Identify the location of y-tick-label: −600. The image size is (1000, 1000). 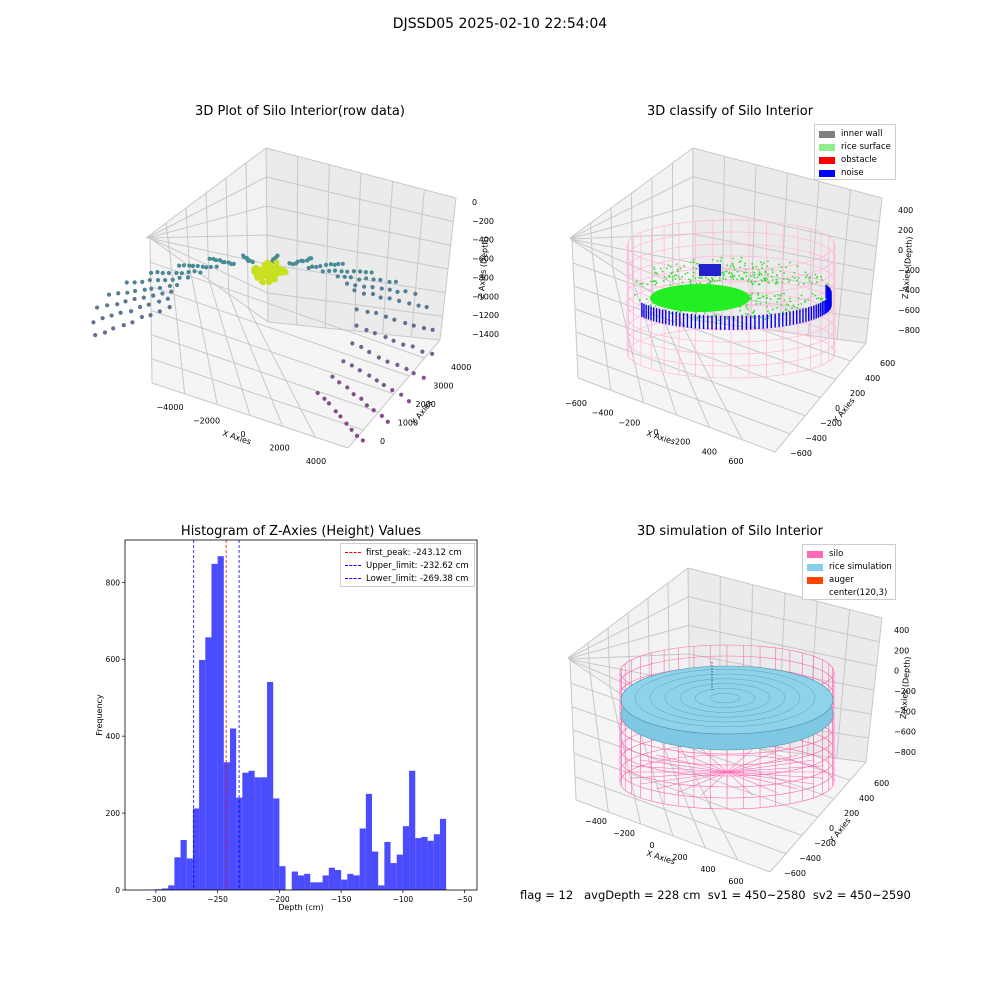
(795, 873).